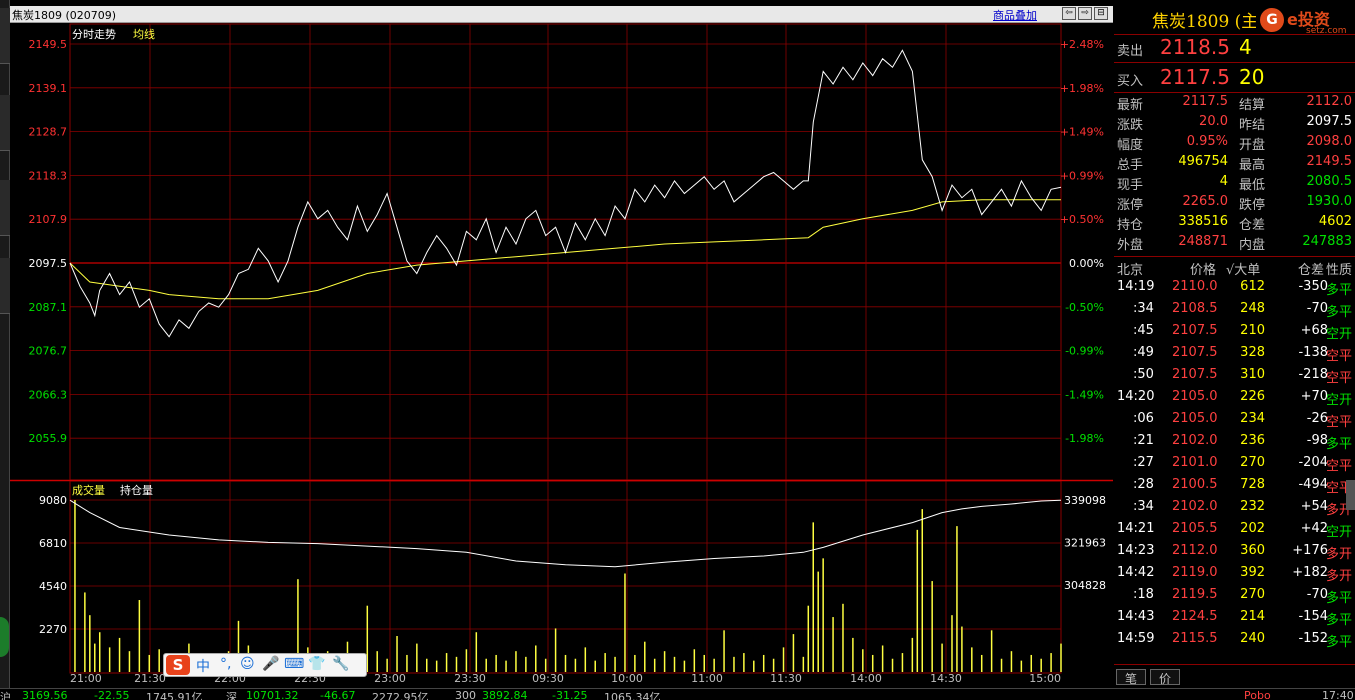 The width and height of the screenshot is (1355, 700). Describe the element at coordinates (1143, 374) in the screenshot. I see `tick-time: :50` at that location.